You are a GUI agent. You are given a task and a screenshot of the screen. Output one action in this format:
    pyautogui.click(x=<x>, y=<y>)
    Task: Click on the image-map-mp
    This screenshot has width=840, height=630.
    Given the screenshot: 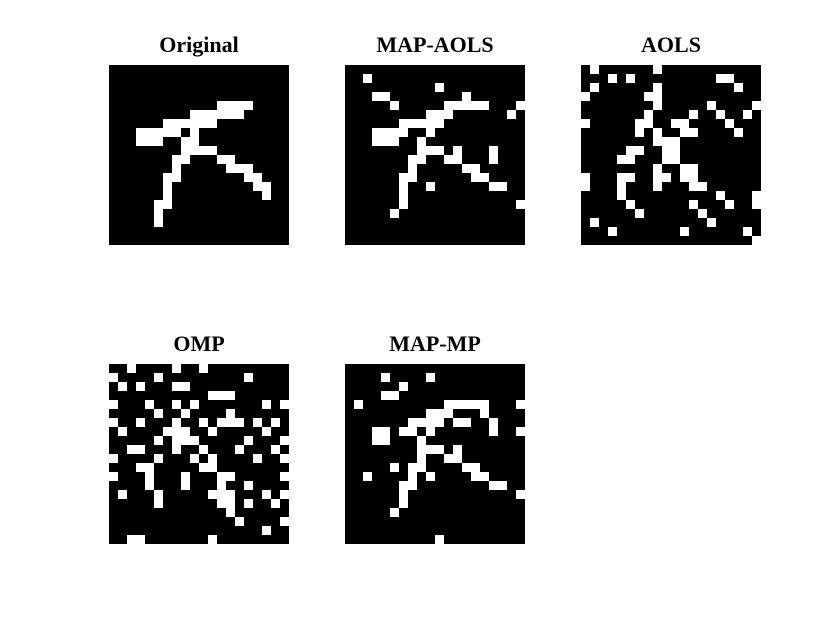 What is the action you would take?
    pyautogui.click(x=435, y=454)
    